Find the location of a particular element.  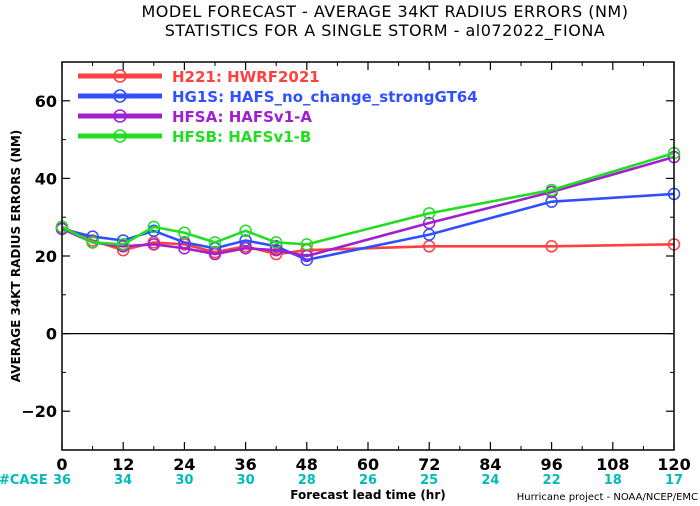

case-count: 18 is located at coordinates (613, 480).